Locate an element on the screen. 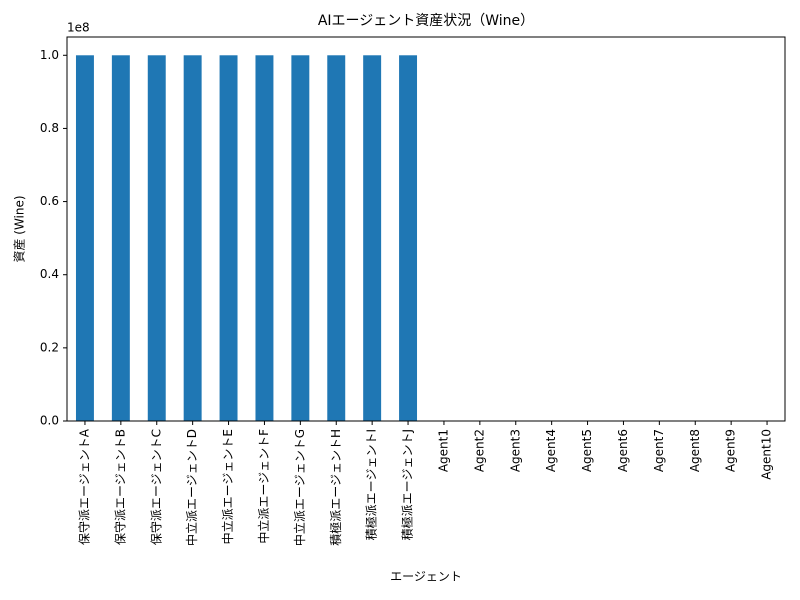 This screenshot has width=800, height=600. x-tick-label: 積極派エージェントJ is located at coordinates (407, 484).